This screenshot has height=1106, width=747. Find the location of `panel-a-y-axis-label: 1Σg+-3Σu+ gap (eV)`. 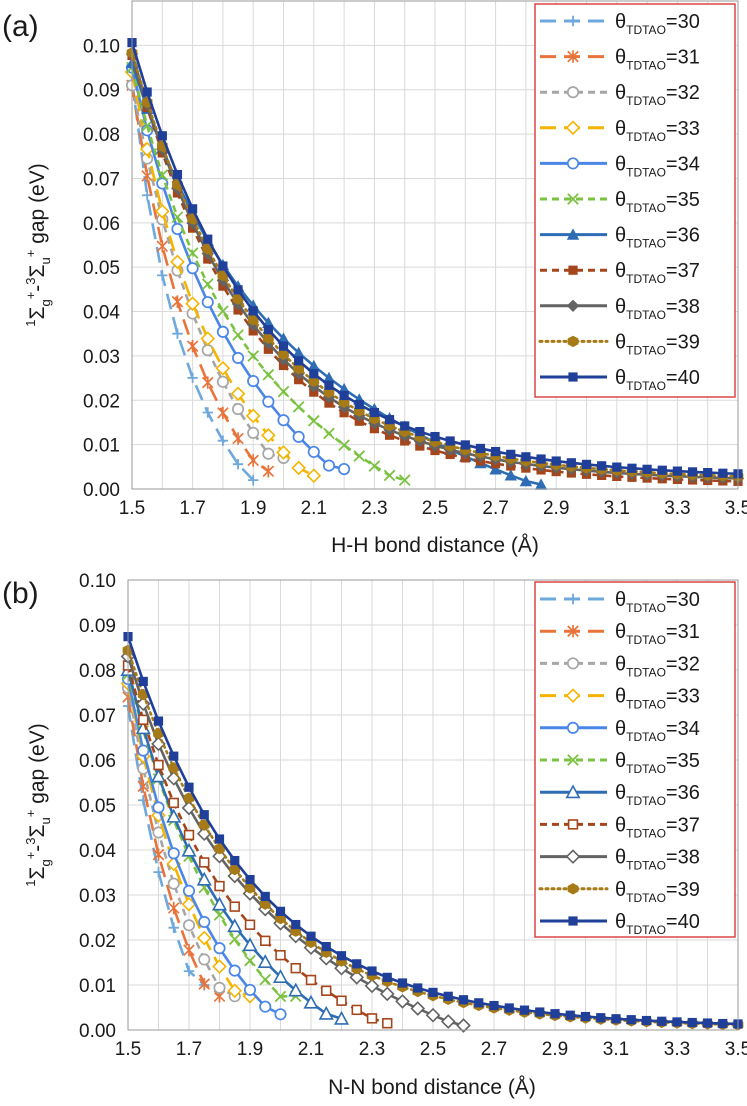

panel-a-y-axis-label: 1Σg+-3Σu+ gap (eV) is located at coordinates (38, 244).